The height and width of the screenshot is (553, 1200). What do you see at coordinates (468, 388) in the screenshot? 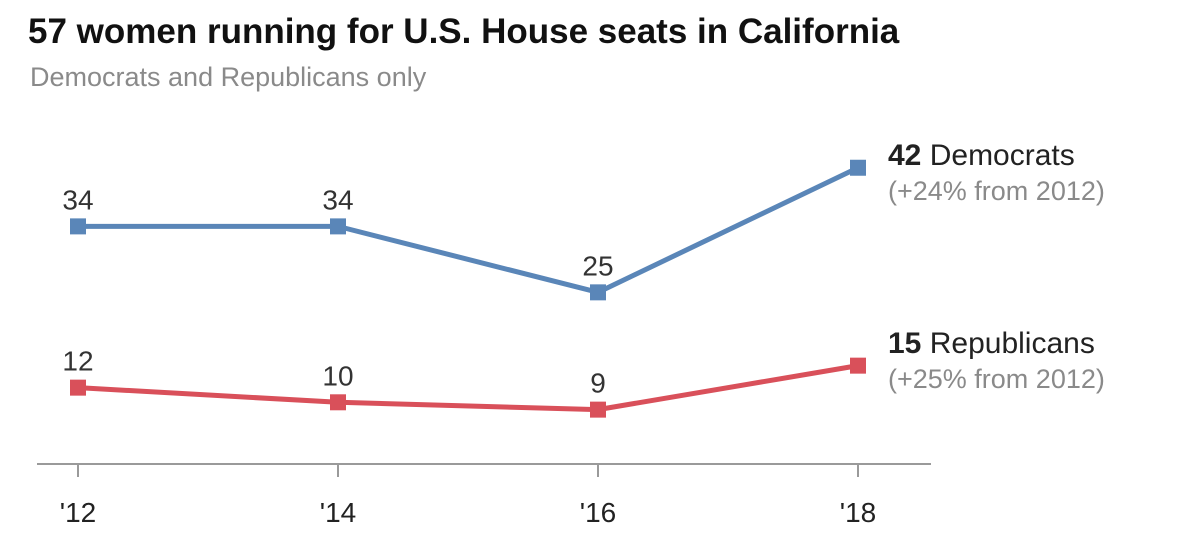
I see `republicans-series-line` at bounding box center [468, 388].